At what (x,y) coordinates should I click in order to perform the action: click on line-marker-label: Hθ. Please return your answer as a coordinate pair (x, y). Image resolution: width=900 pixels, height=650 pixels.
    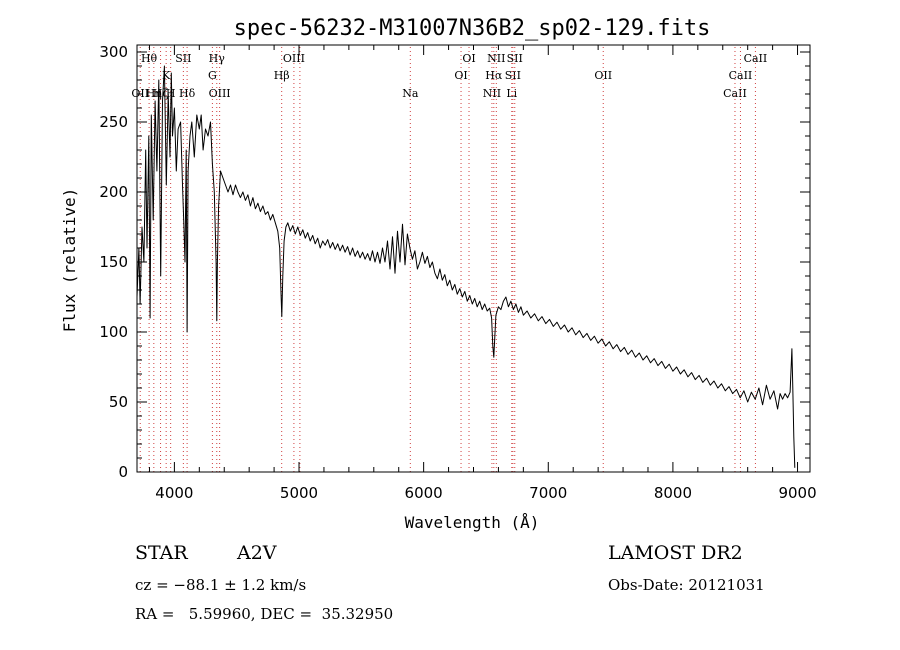
    Looking at the image, I should click on (149, 58).